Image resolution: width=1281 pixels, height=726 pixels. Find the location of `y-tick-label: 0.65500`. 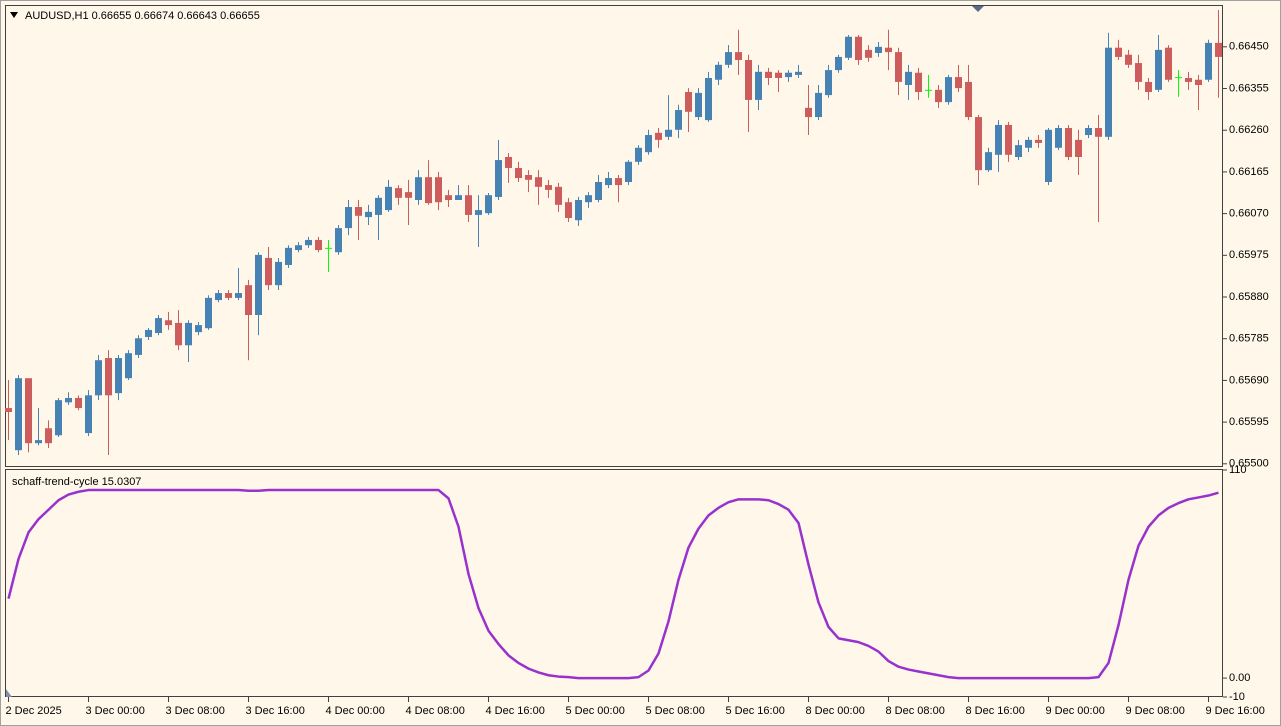

y-tick-label: 0.65500 is located at coordinates (1249, 464).